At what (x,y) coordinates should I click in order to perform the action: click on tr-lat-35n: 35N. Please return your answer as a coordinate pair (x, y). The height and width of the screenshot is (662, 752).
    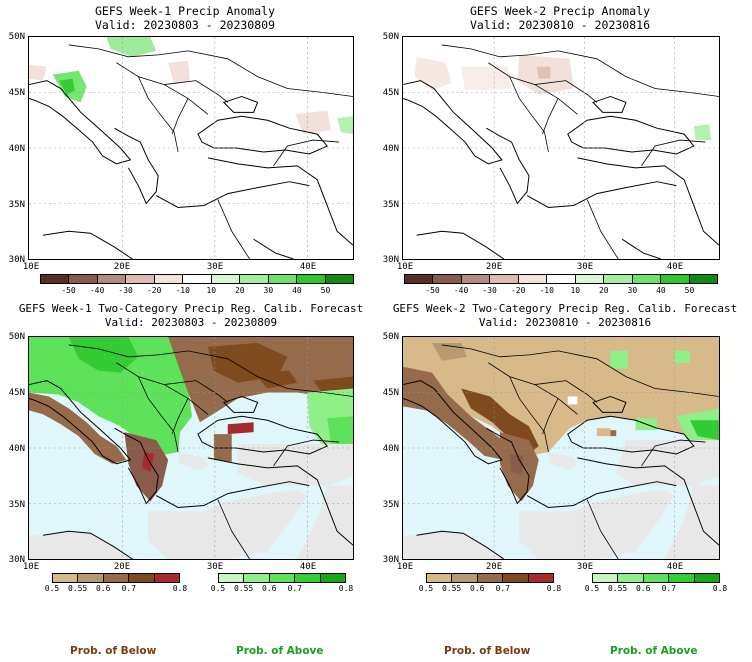
    Looking at the image, I should click on (390, 205).